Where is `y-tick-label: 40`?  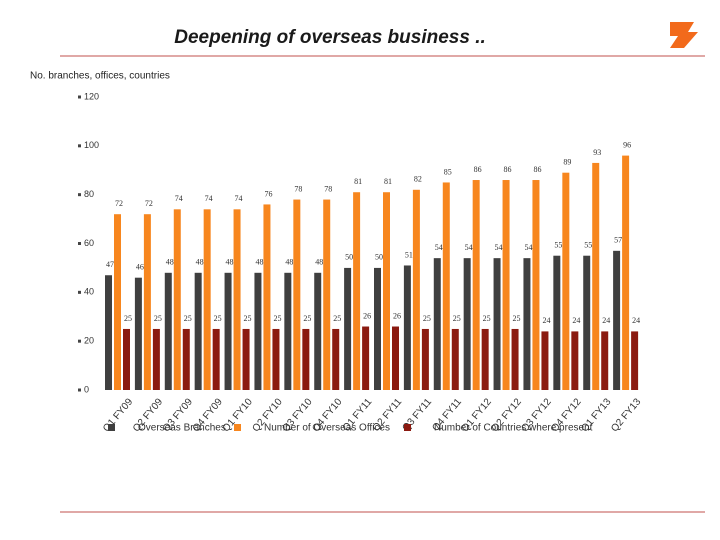 y-tick-label: 40 is located at coordinates (89, 292).